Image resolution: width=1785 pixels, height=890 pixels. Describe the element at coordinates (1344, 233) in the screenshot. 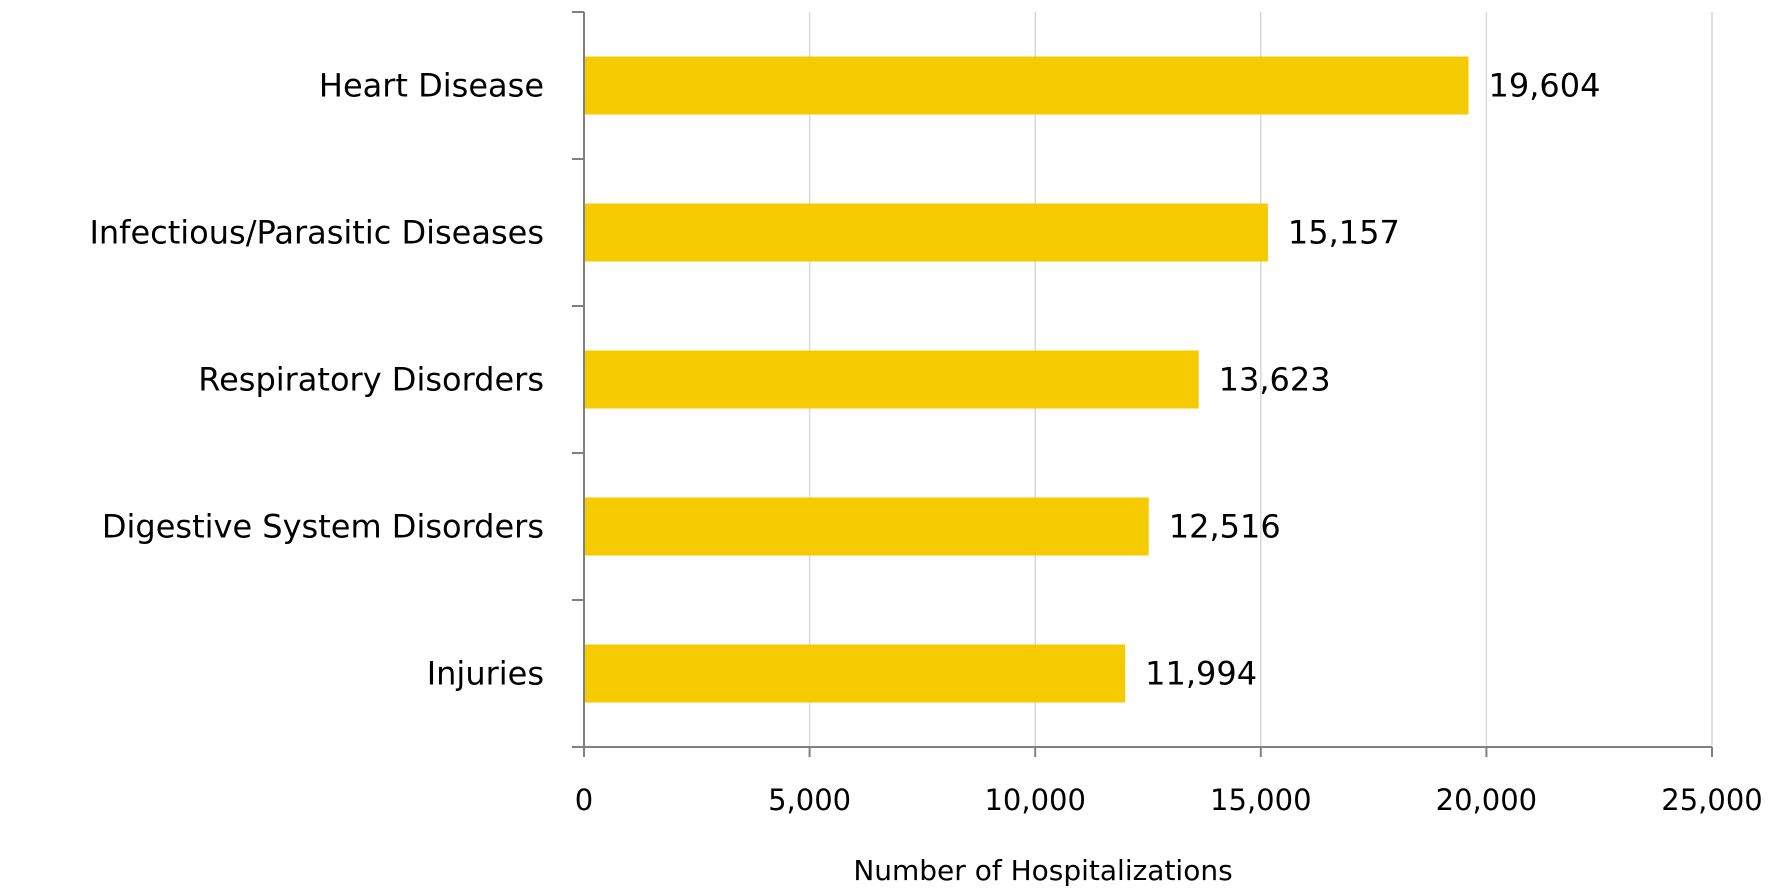

I see `data-label: 15,157` at that location.